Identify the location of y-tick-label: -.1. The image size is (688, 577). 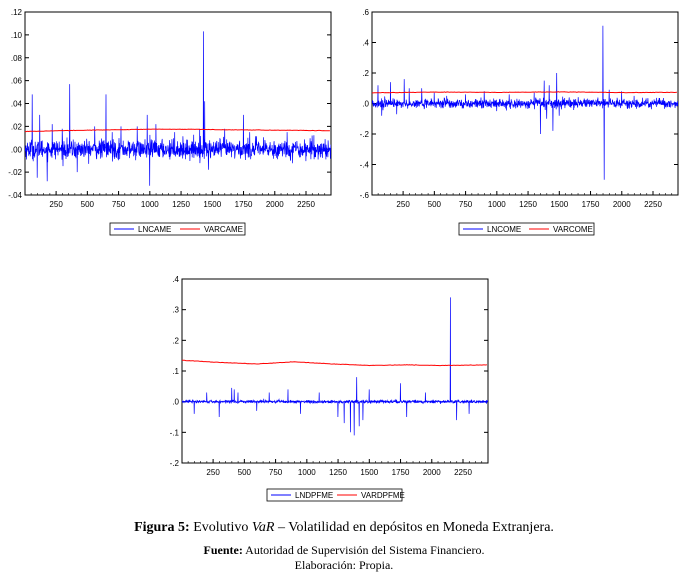
(175, 432).